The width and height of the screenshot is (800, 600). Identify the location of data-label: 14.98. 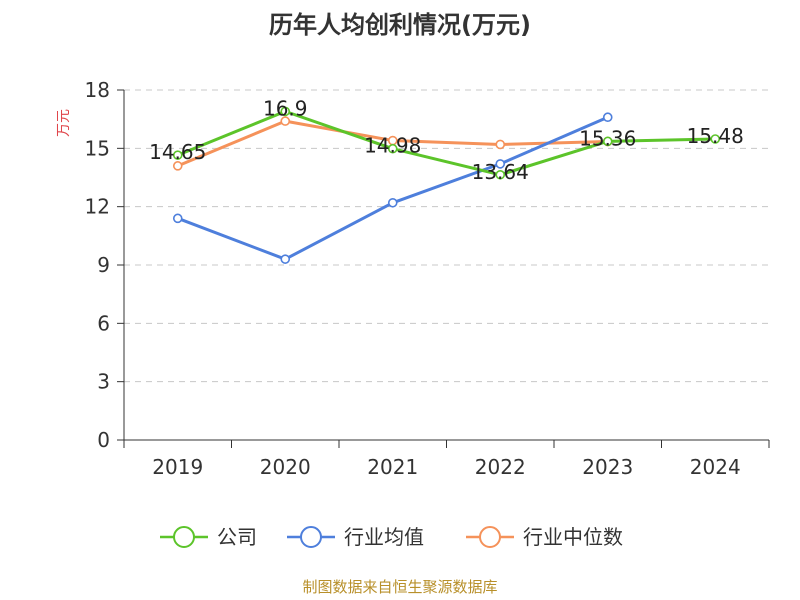
(392, 146).